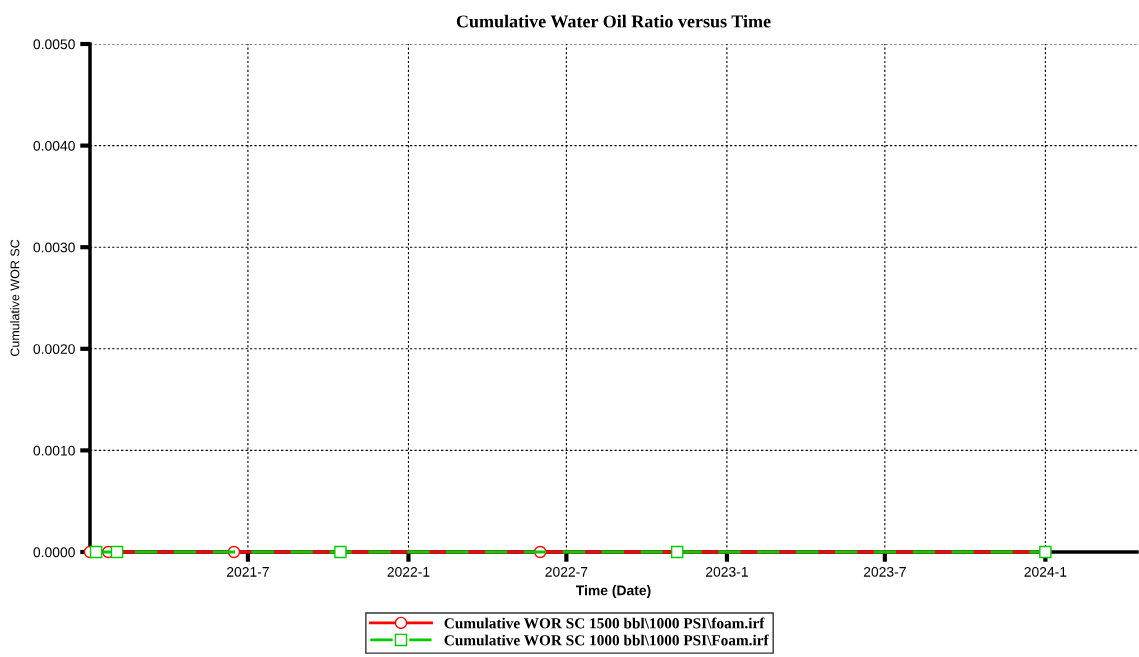  What do you see at coordinates (604, 623) in the screenshot?
I see `legend-label: Cumulative WOR SC 1500 bbl\1000 PSI\foam.irf` at bounding box center [604, 623].